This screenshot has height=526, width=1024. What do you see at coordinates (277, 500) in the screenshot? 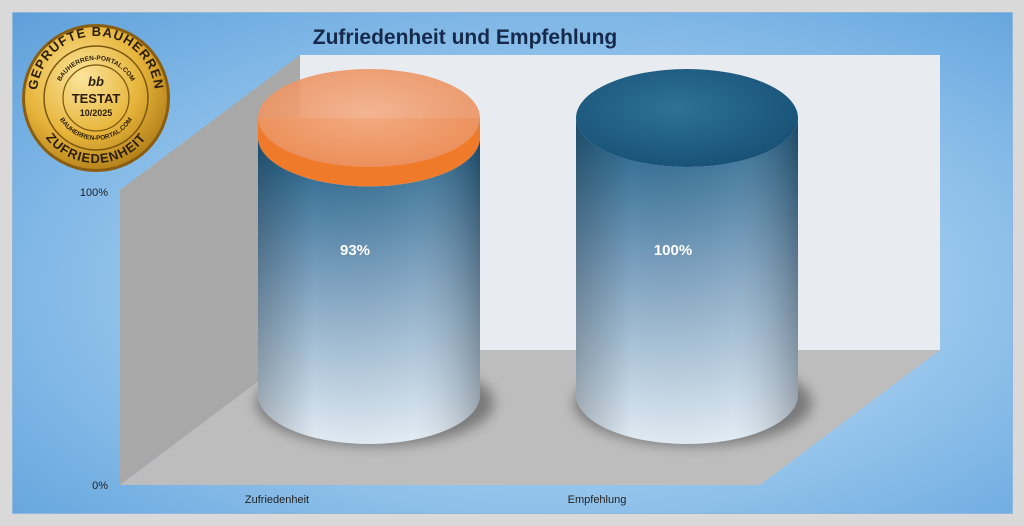
I see `category-label-zufriedenheit: Zufriedenheit` at bounding box center [277, 500].